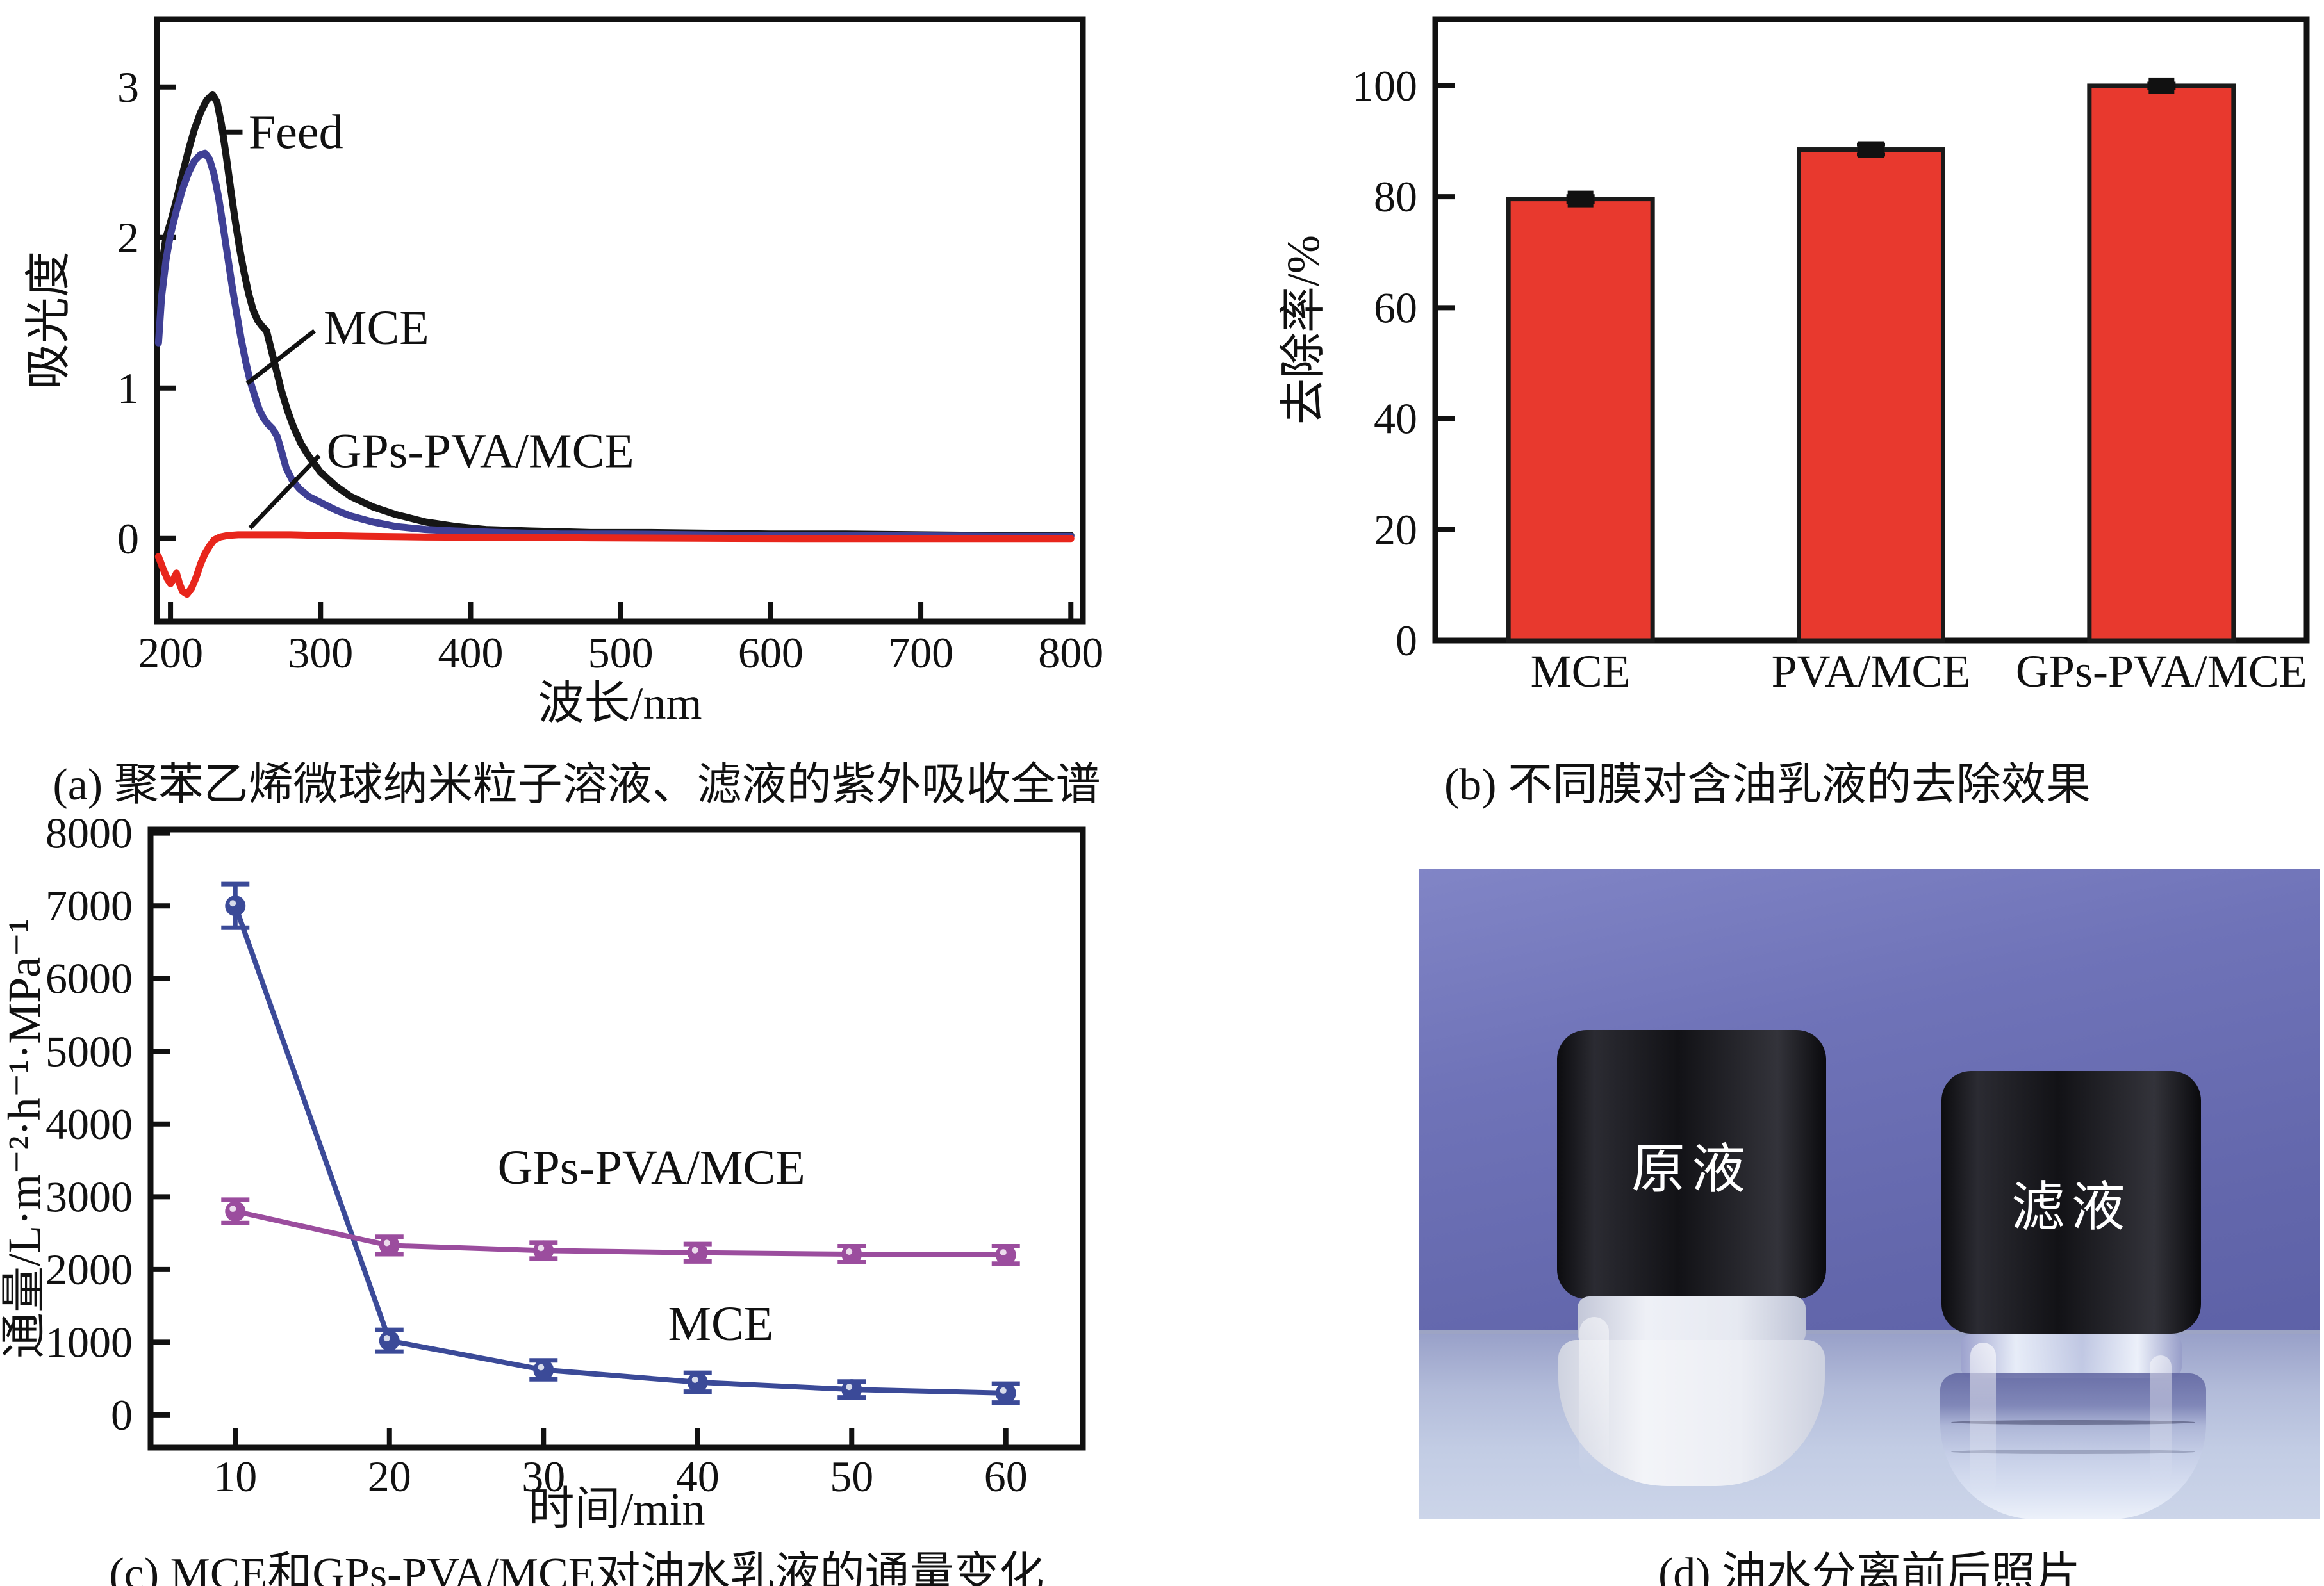 The image size is (2324, 1586). Describe the element at coordinates (89, 906) in the screenshot. I see `svg-text: 7000` at that location.